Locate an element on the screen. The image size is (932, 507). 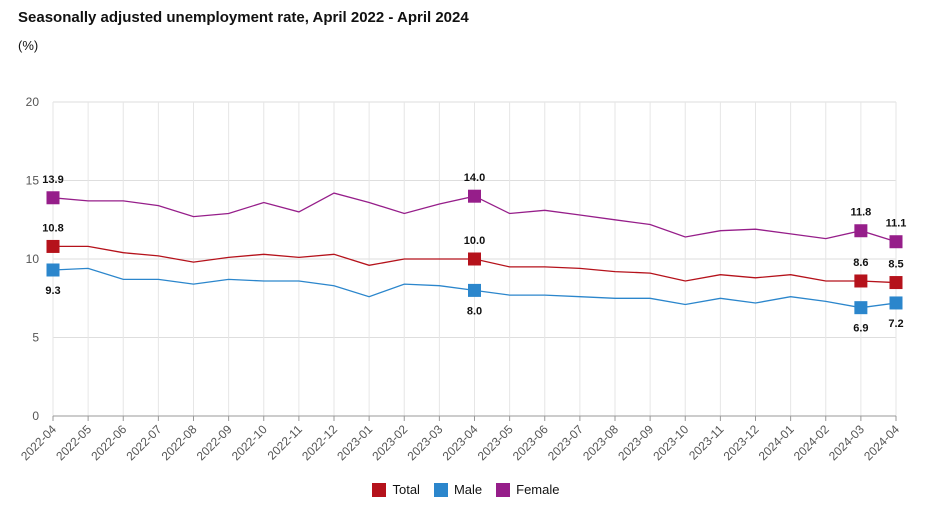
x-tick-label: 2023-03 is located at coordinates (424, 442).